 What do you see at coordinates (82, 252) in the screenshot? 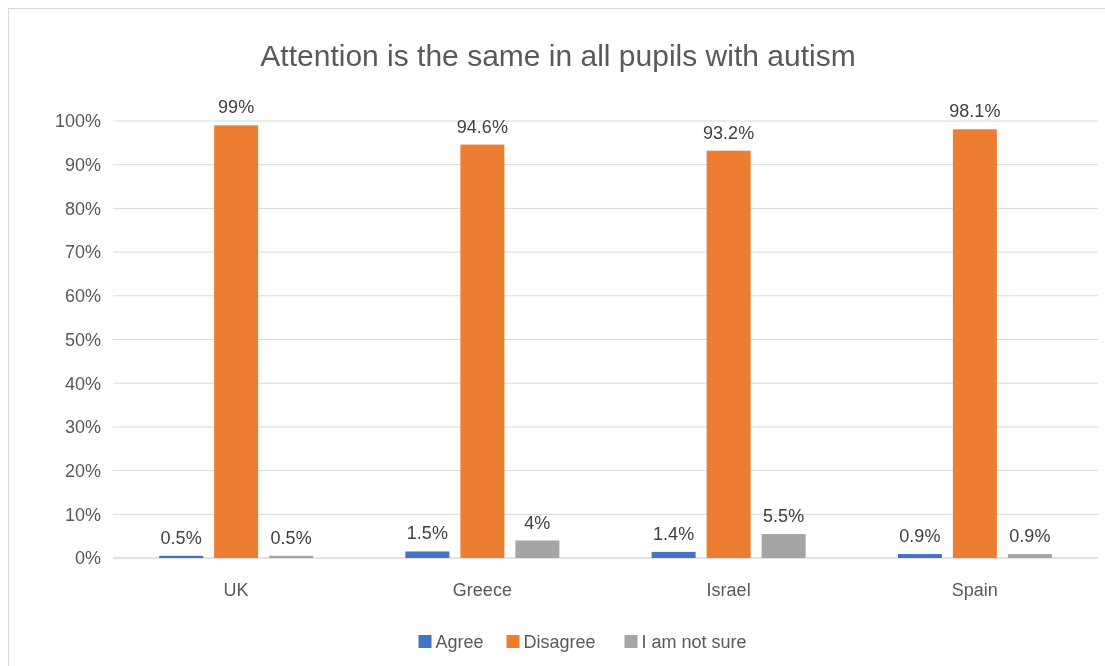
I see `y-tick-label: 70%` at bounding box center [82, 252].